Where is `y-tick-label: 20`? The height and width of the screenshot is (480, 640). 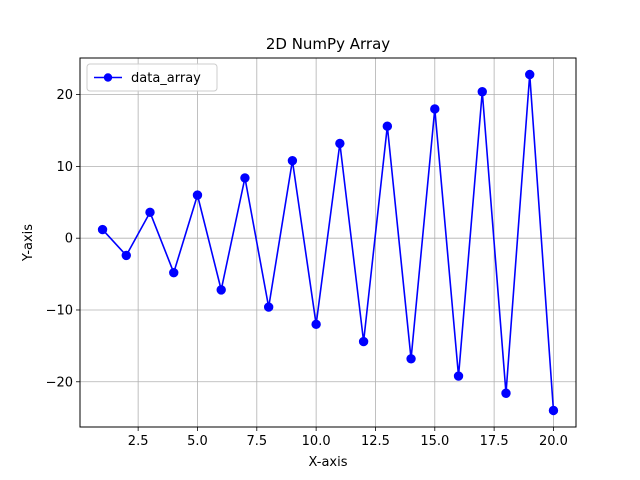 y-tick-label: 20 is located at coordinates (64, 95).